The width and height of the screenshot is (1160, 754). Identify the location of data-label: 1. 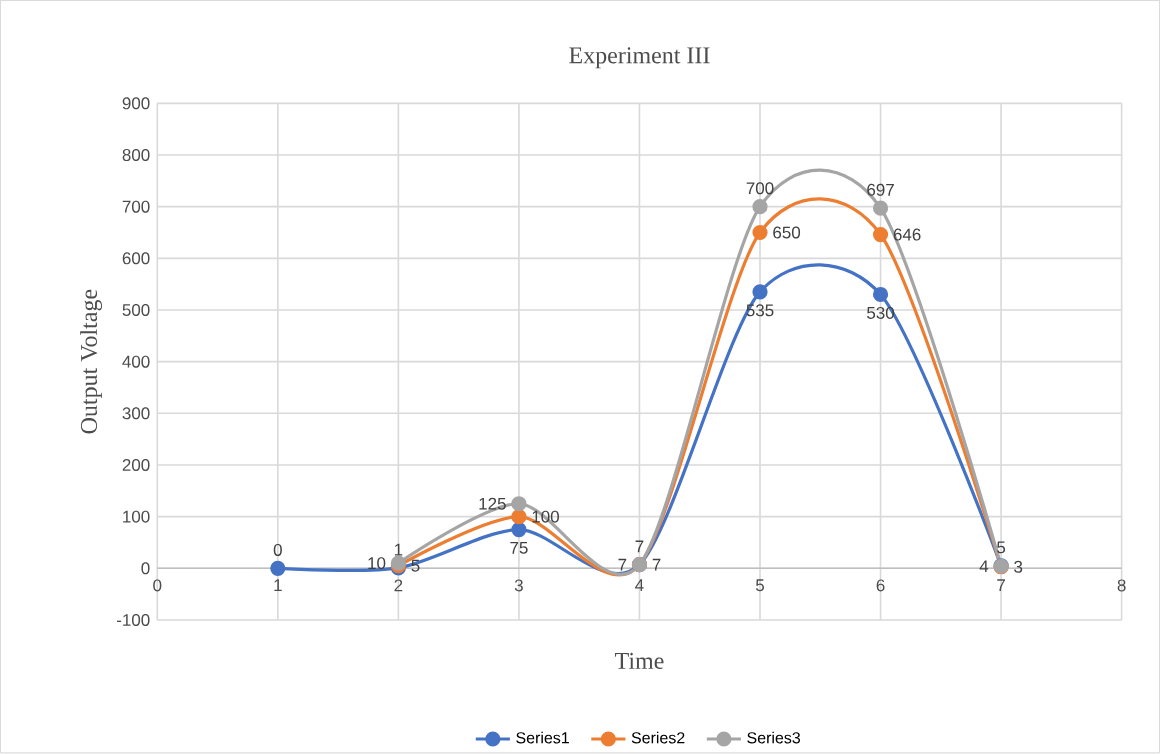
(398, 549).